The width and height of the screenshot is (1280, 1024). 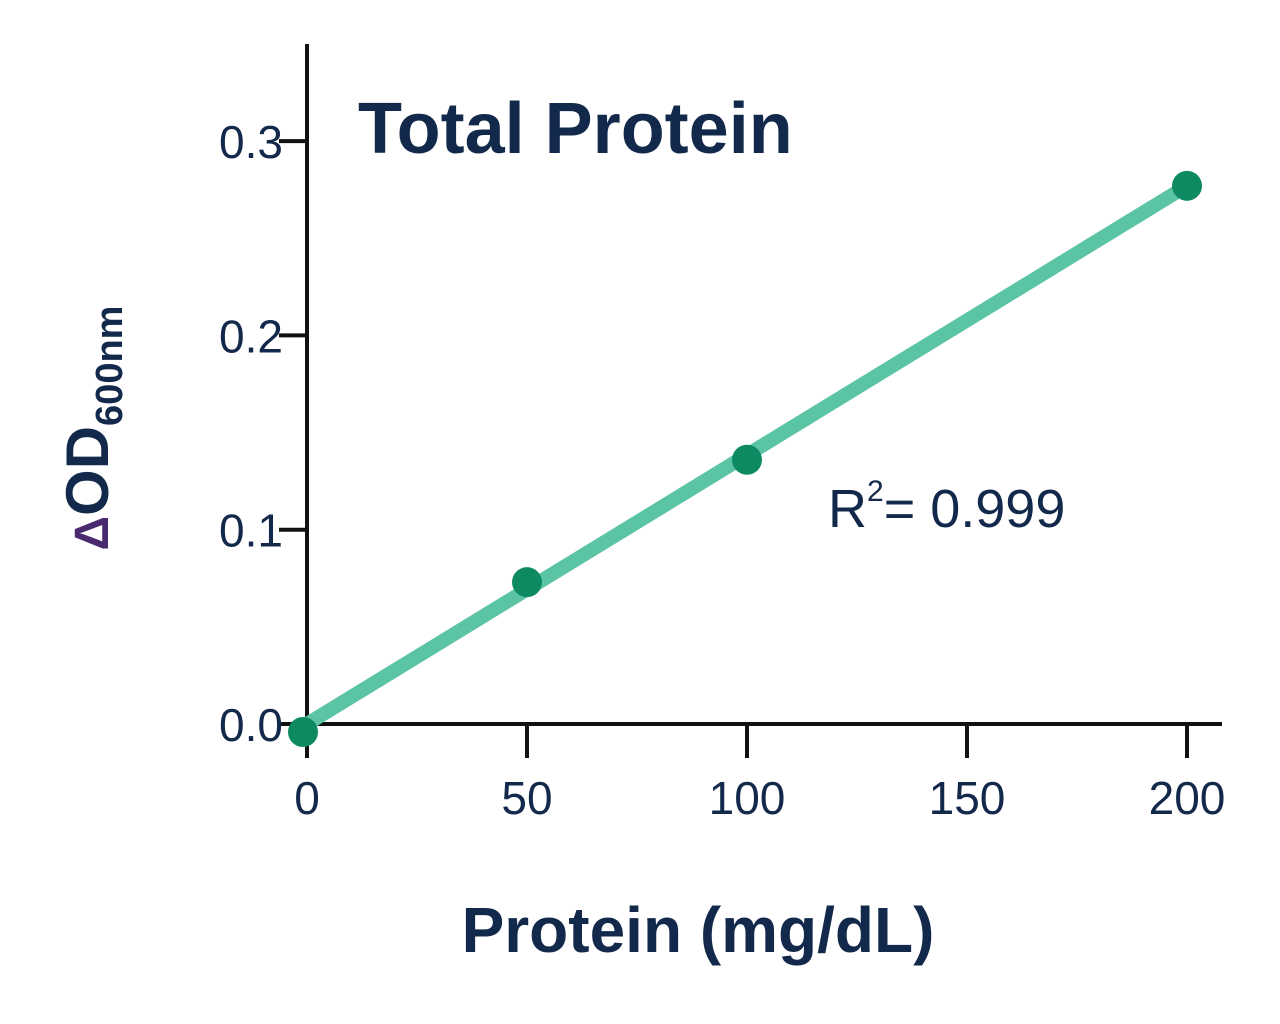 I want to click on x-tick-label: 150, so click(x=967, y=798).